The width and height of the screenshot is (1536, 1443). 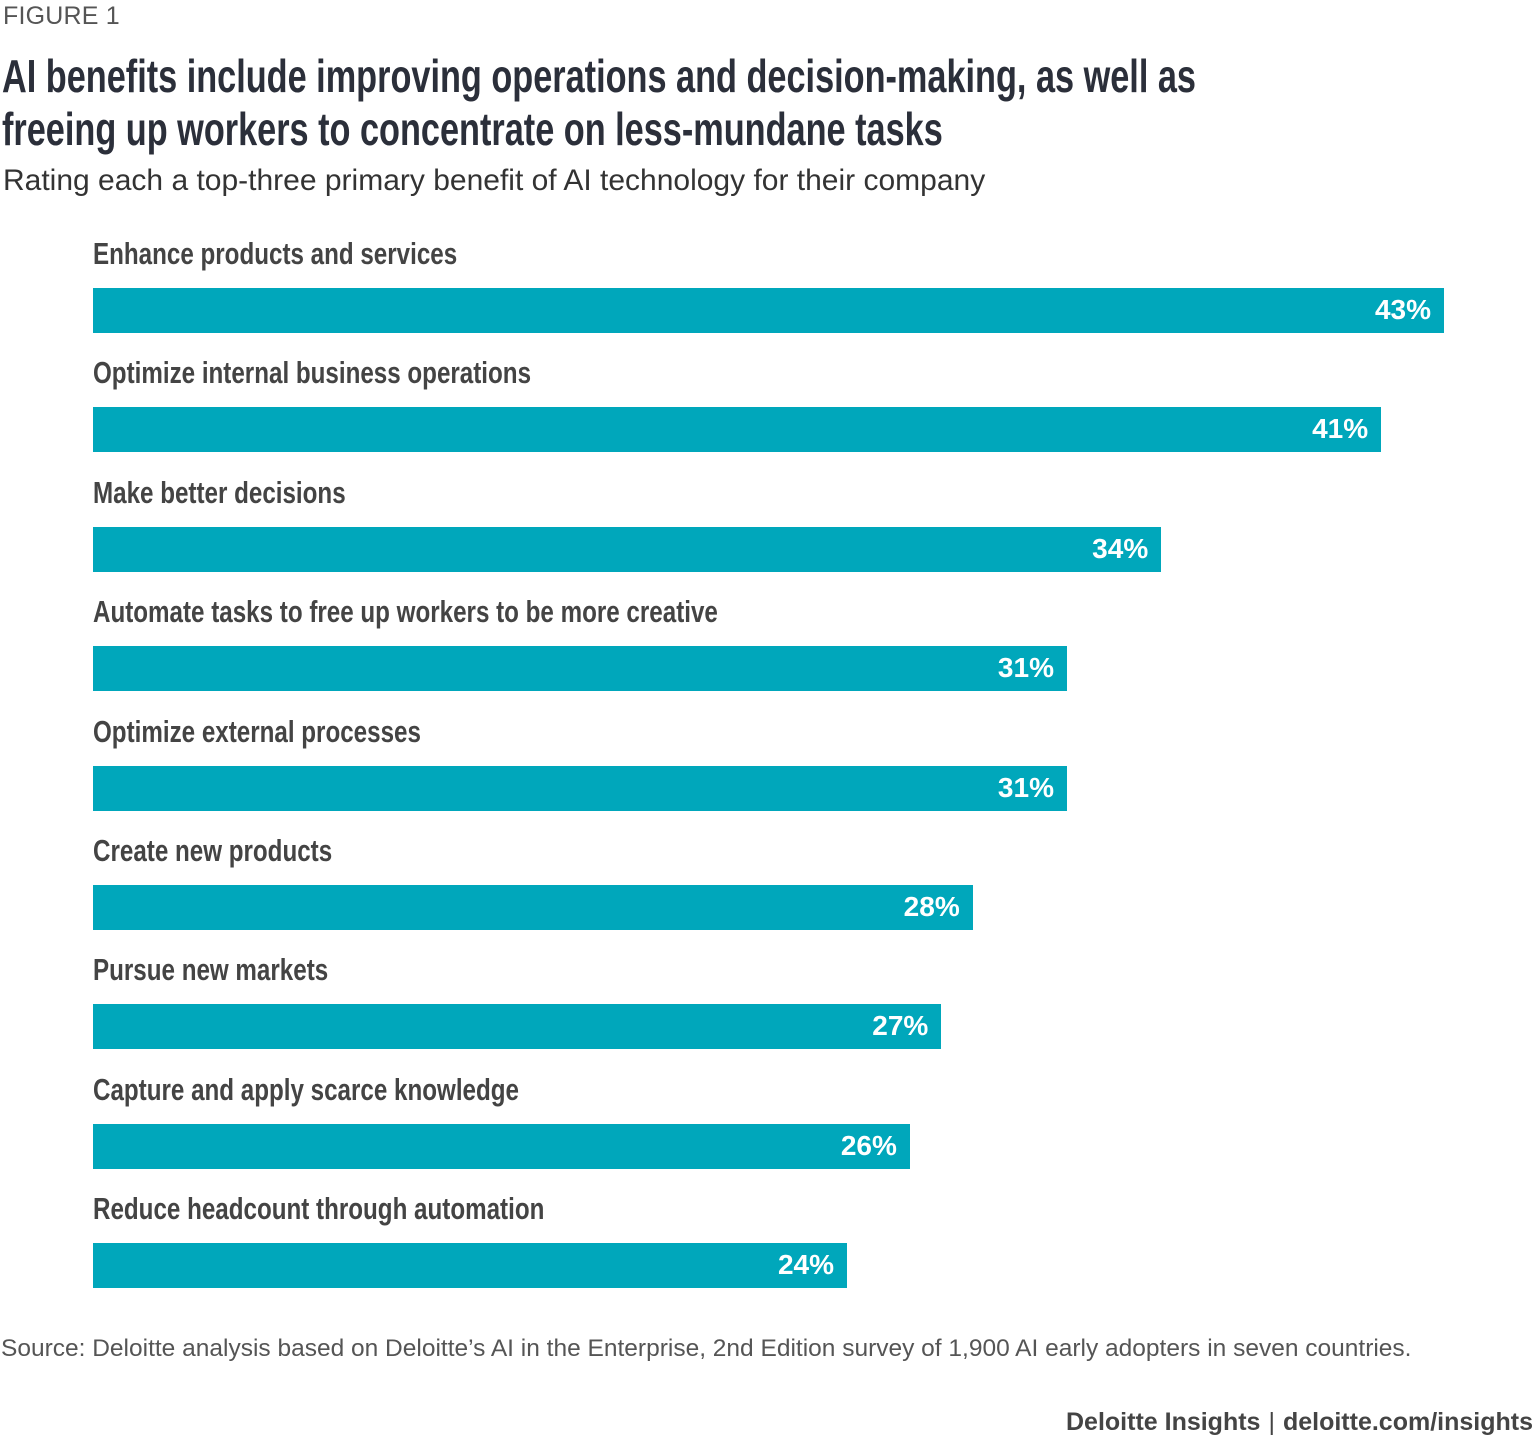 I want to click on bar: 26%, so click(x=501, y=1146).